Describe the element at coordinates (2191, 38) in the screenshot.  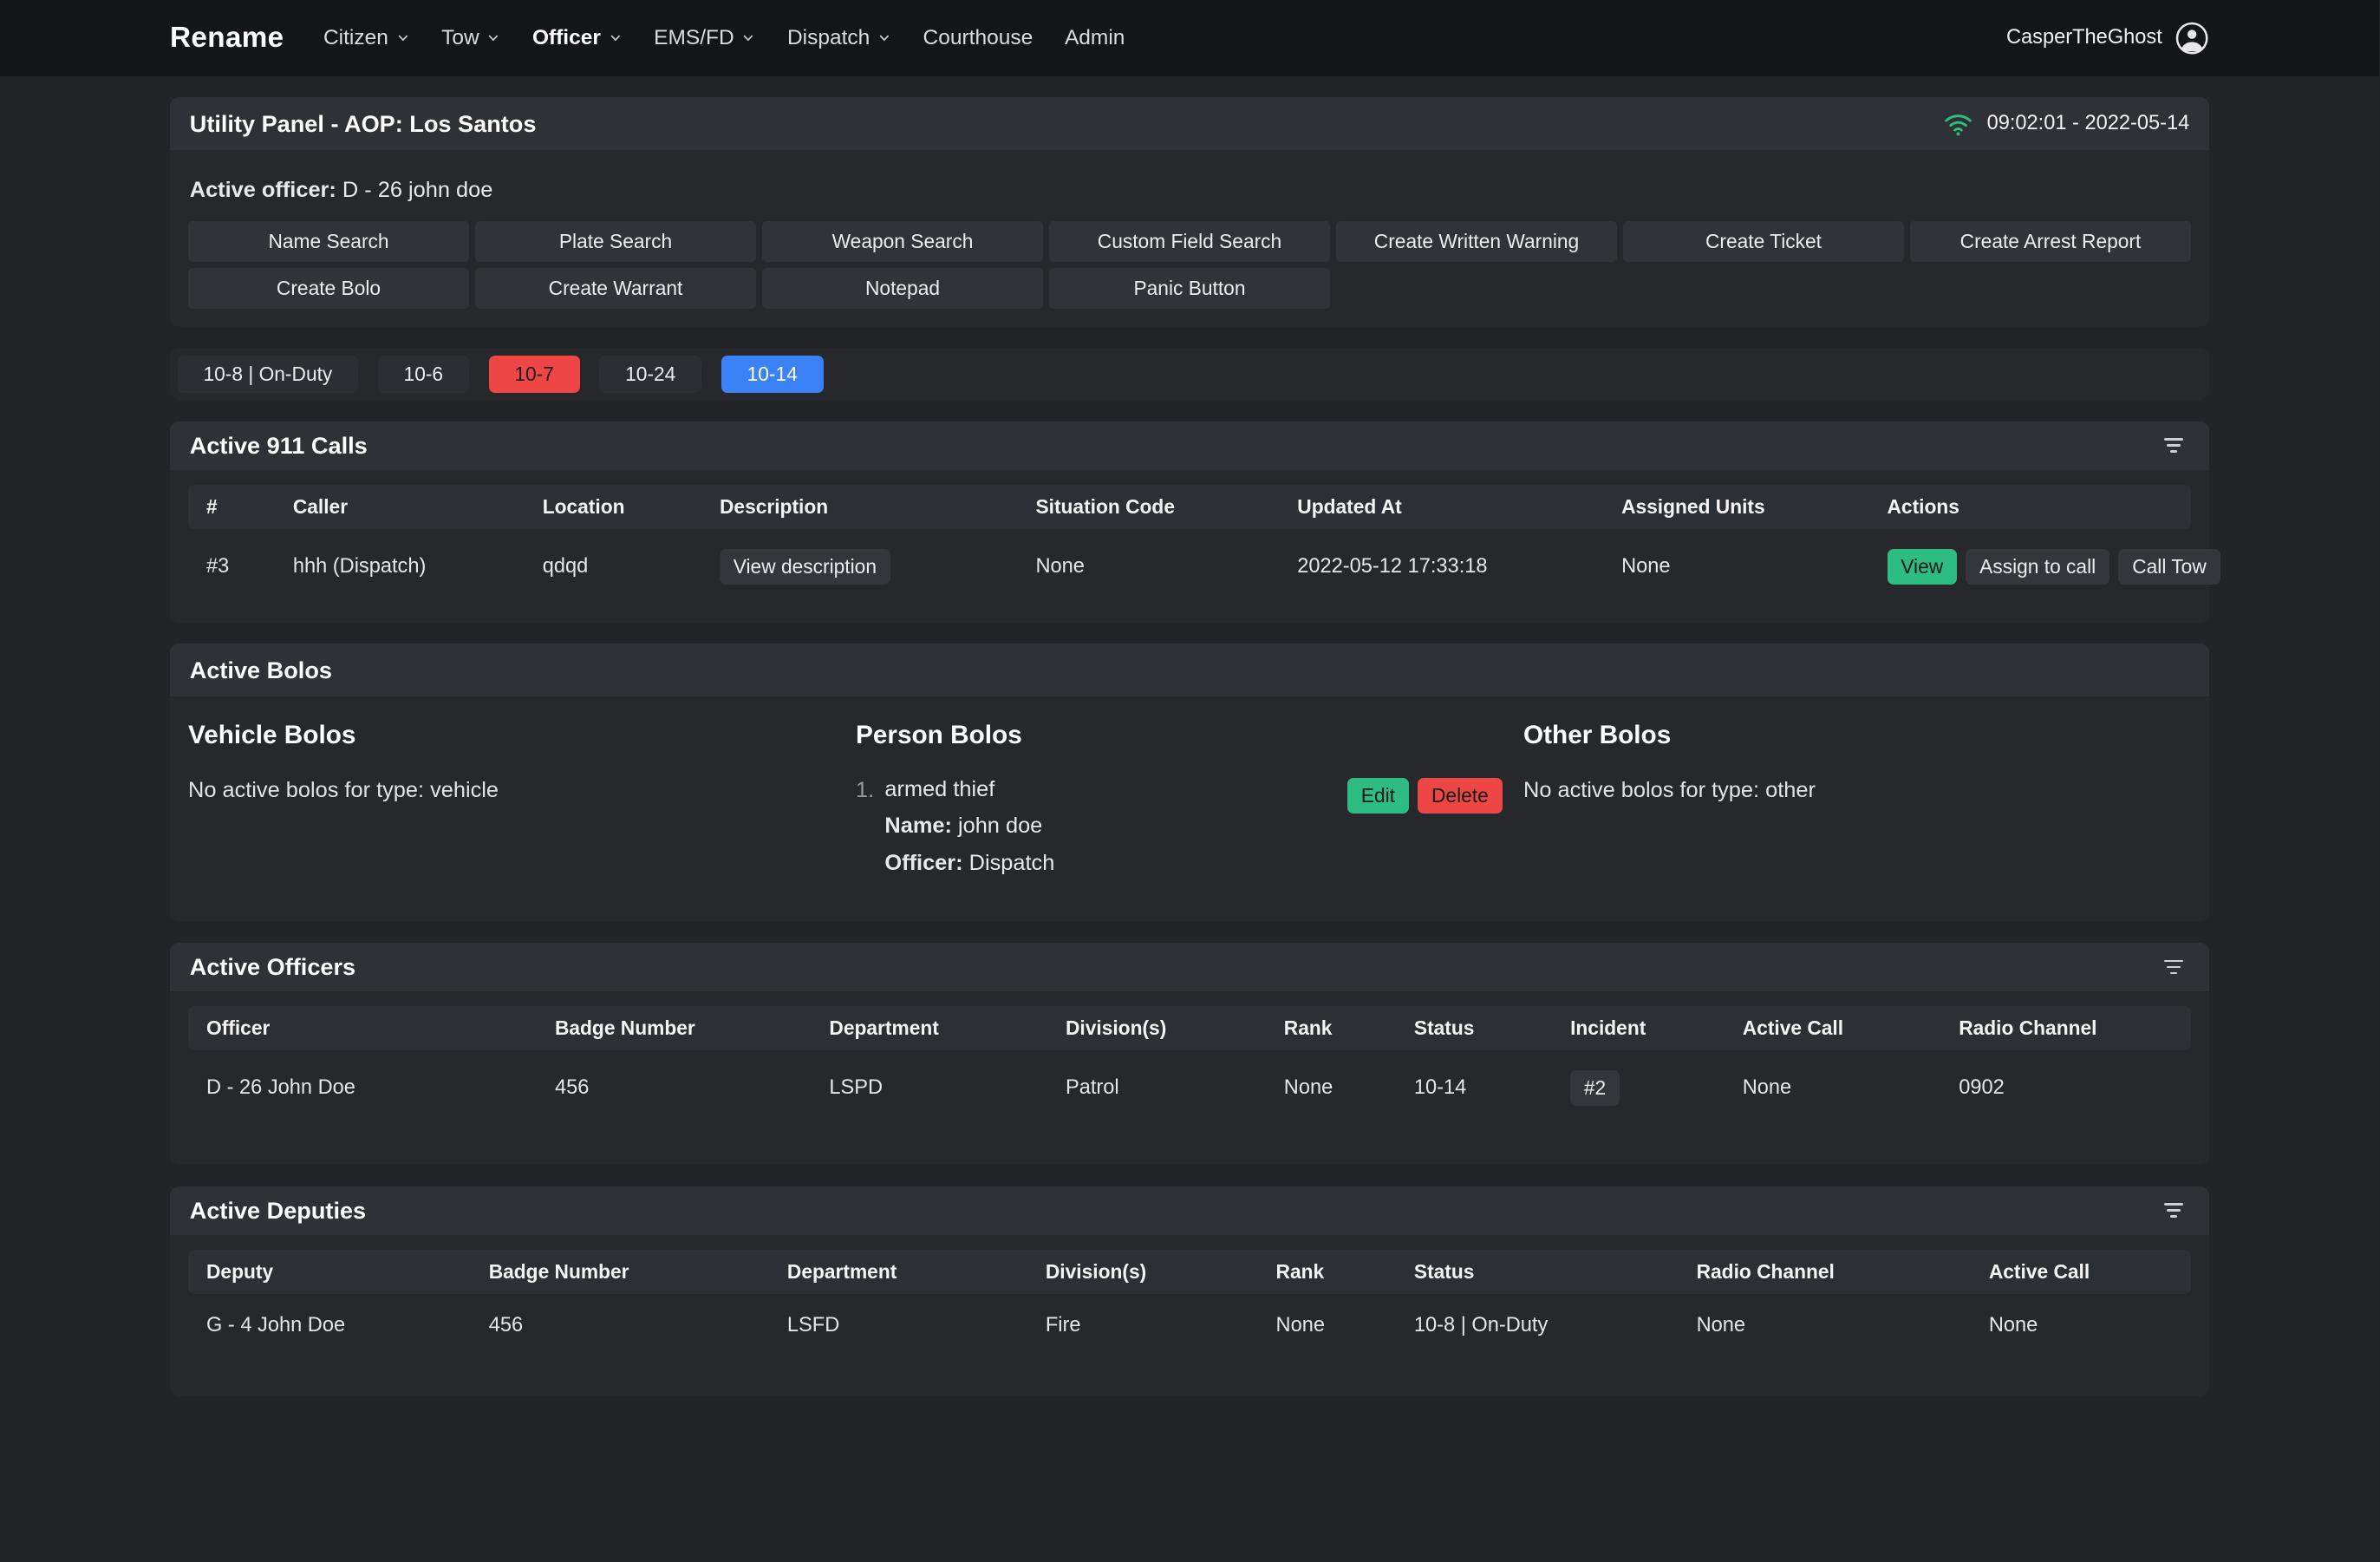
I see `user-avatar-icon` at that location.